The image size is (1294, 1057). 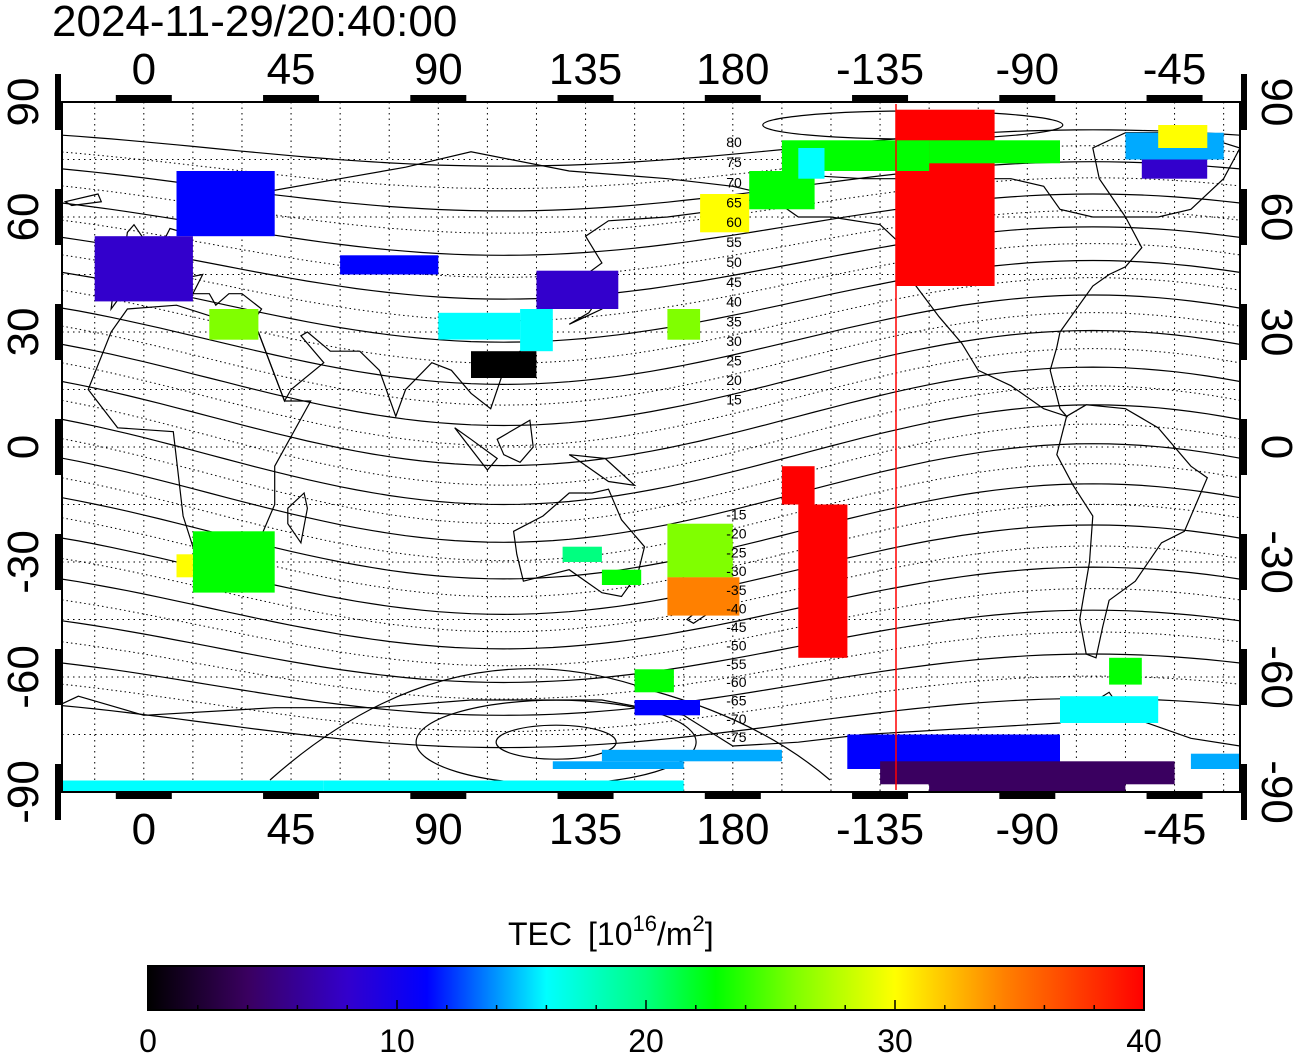 What do you see at coordinates (1273, 102) in the screenshot?
I see `right-lat-label: 90` at bounding box center [1273, 102].